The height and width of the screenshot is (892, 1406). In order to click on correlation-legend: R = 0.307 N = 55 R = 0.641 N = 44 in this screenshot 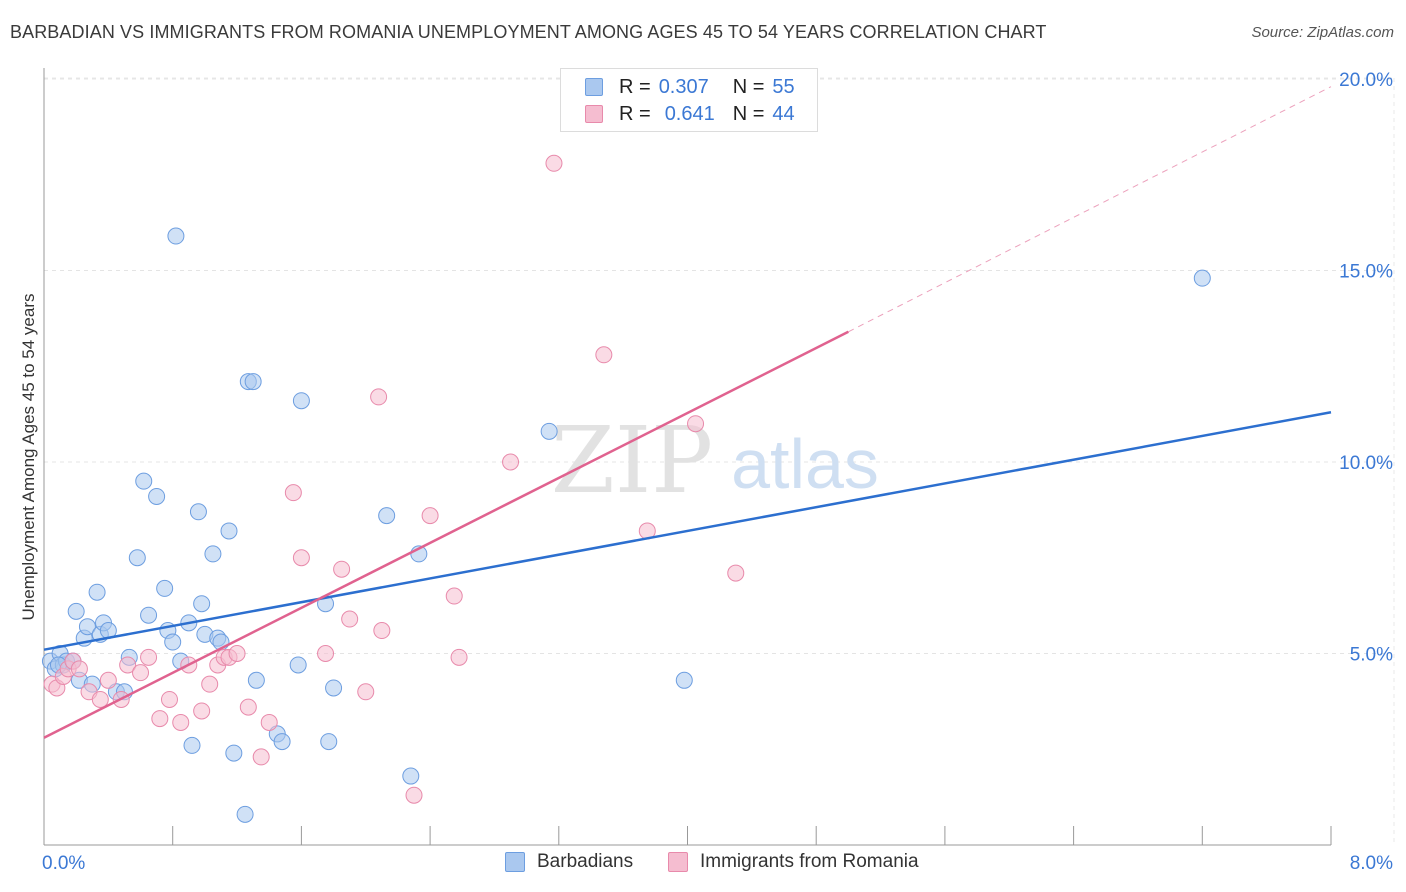, I will do `click(689, 100)`.